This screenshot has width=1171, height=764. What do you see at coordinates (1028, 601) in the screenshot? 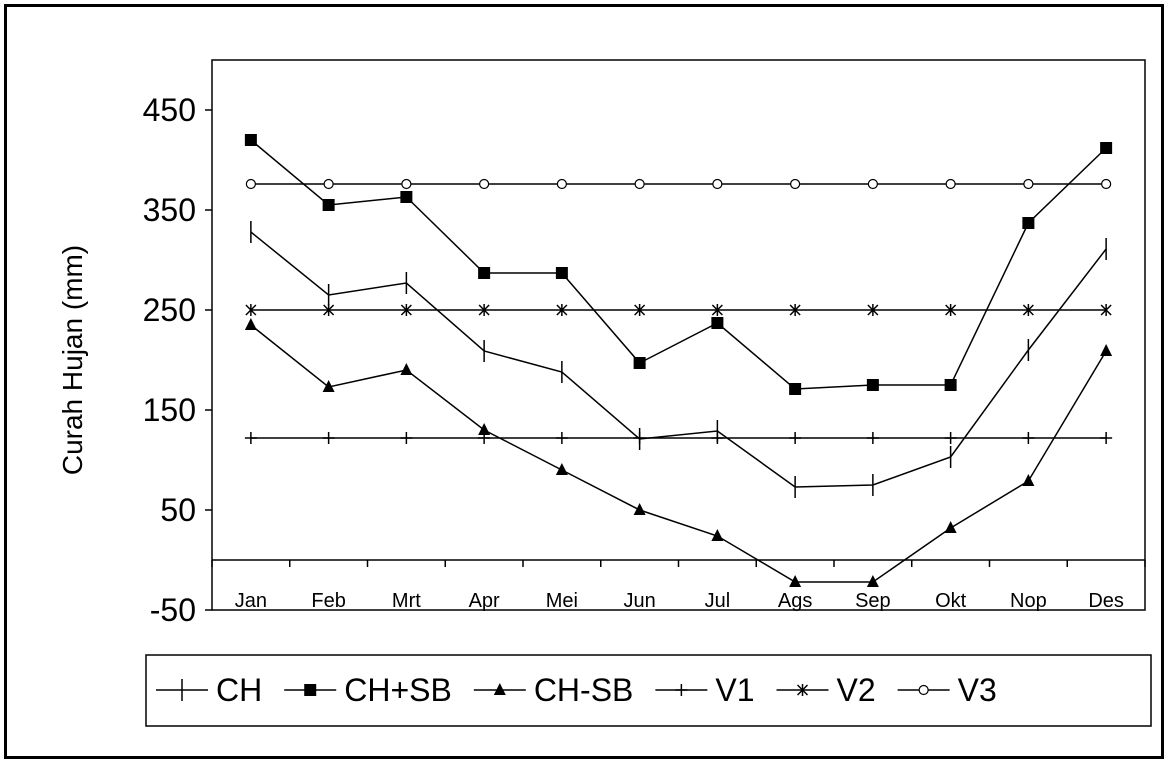
I see `x-tick-label: Nop` at bounding box center [1028, 601].